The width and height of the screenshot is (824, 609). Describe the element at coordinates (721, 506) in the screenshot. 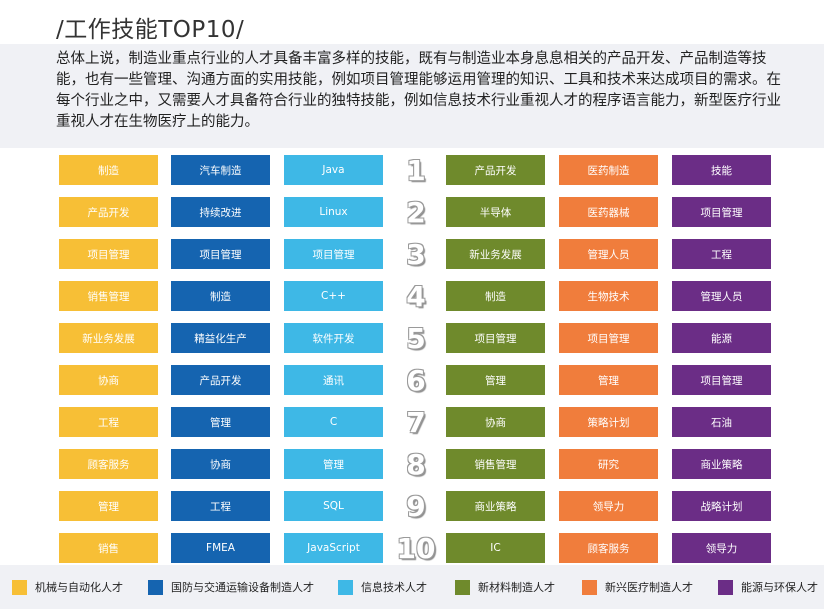

I see `skill-cell: 战略计划` at that location.